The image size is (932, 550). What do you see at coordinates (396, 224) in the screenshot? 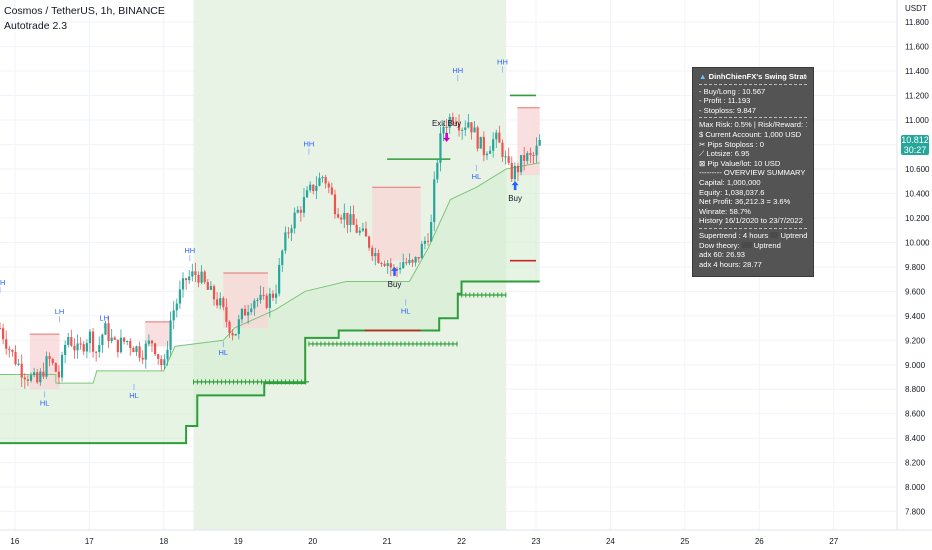
I see `resistance-zone` at bounding box center [396, 224].